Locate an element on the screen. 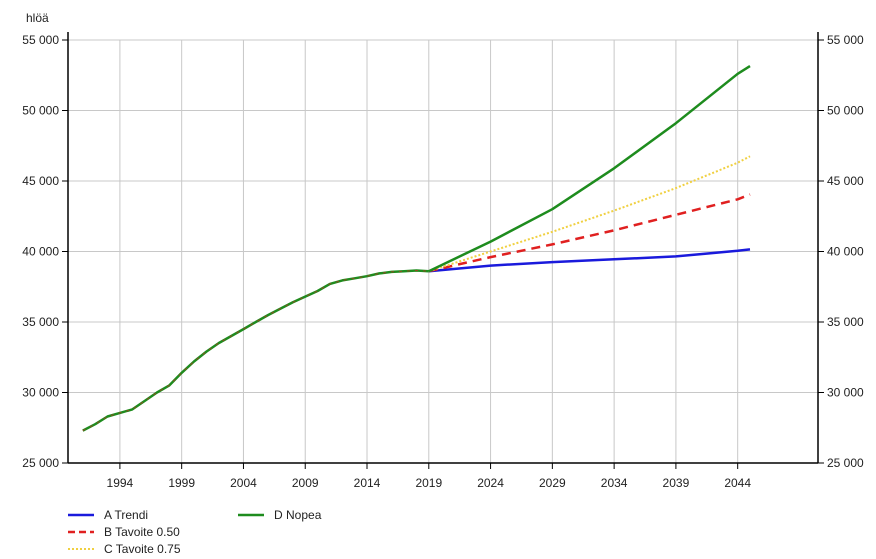 This screenshot has width=876, height=559. x-tick-label: 2034 is located at coordinates (614, 483).